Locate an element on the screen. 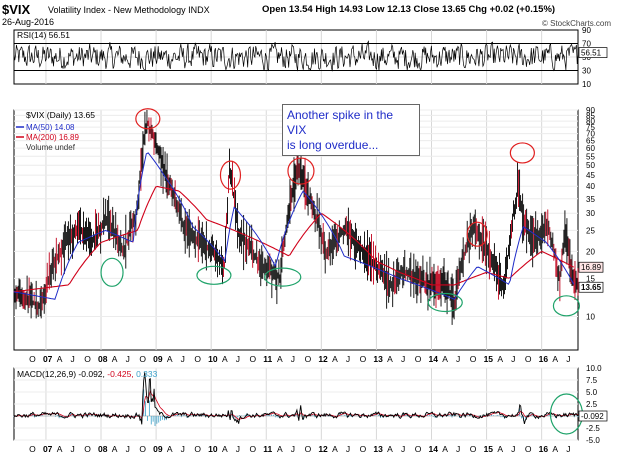  price-last-box is located at coordinates (591, 267).